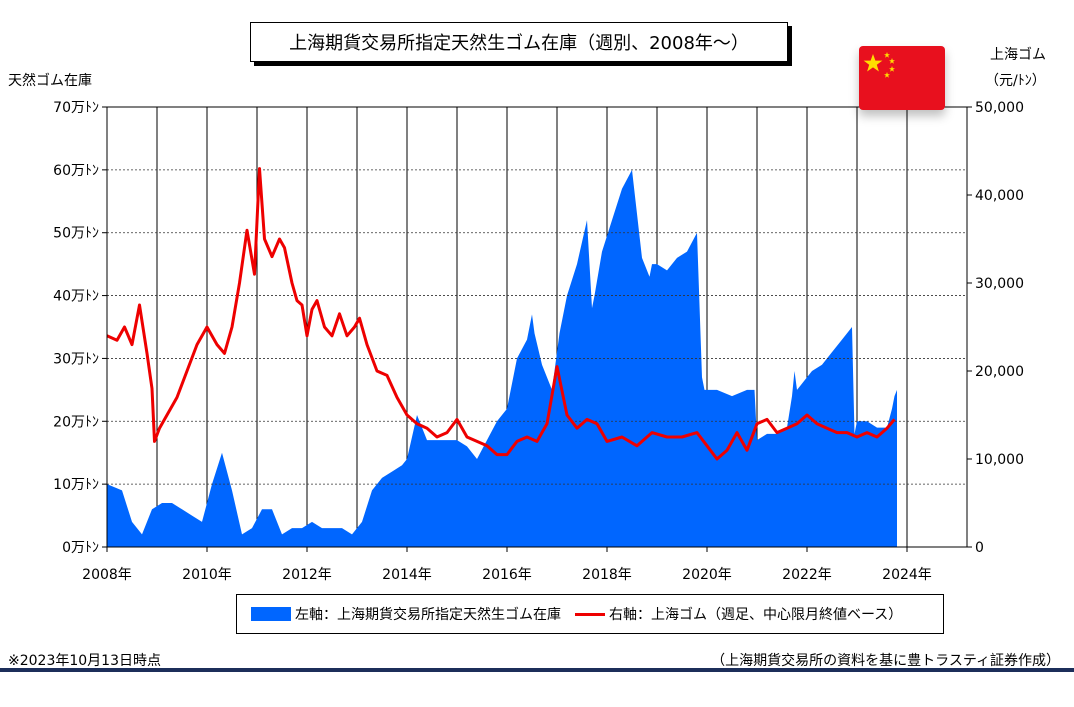 The height and width of the screenshot is (707, 1074). What do you see at coordinates (999, 284) in the screenshot?
I see `right-tick-label: 30,000` at bounding box center [999, 284].